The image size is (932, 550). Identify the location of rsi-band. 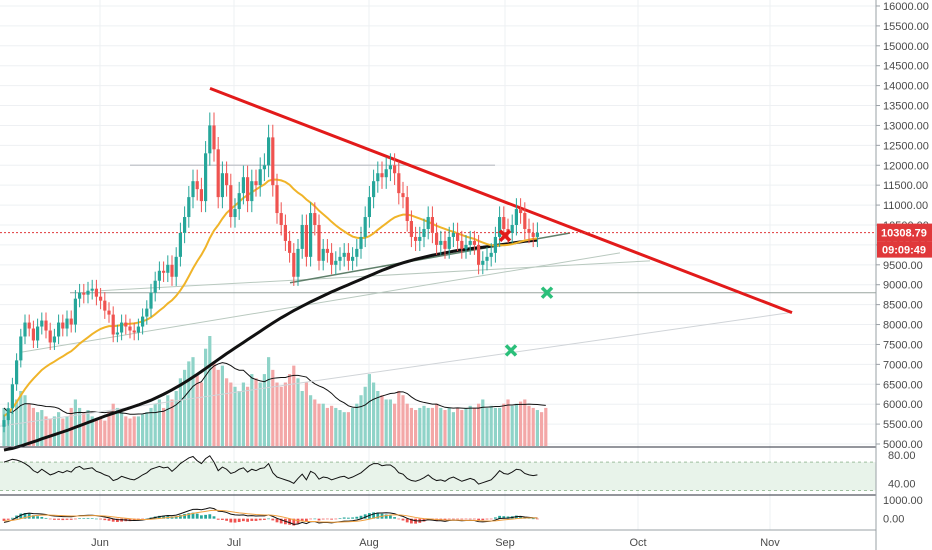
(438, 476).